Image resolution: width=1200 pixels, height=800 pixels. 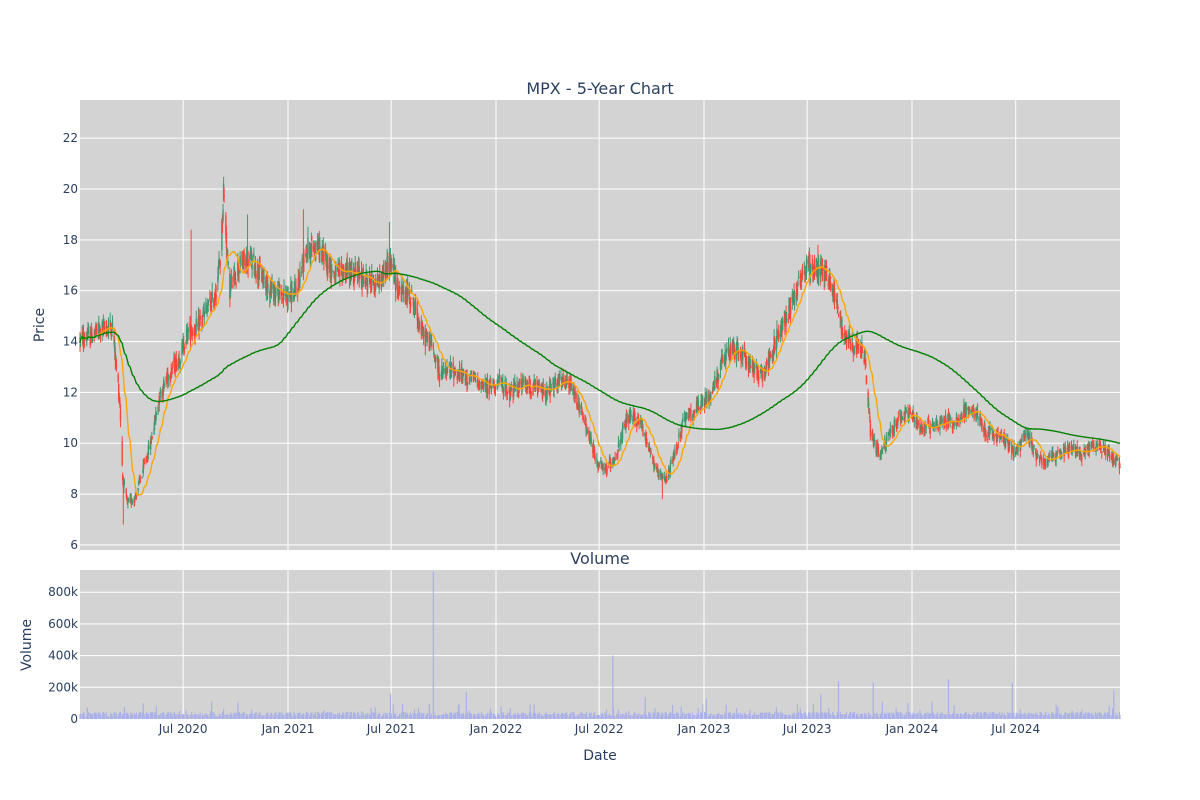 What do you see at coordinates (496, 729) in the screenshot?
I see `x-tick-label: Jan 2022` at bounding box center [496, 729].